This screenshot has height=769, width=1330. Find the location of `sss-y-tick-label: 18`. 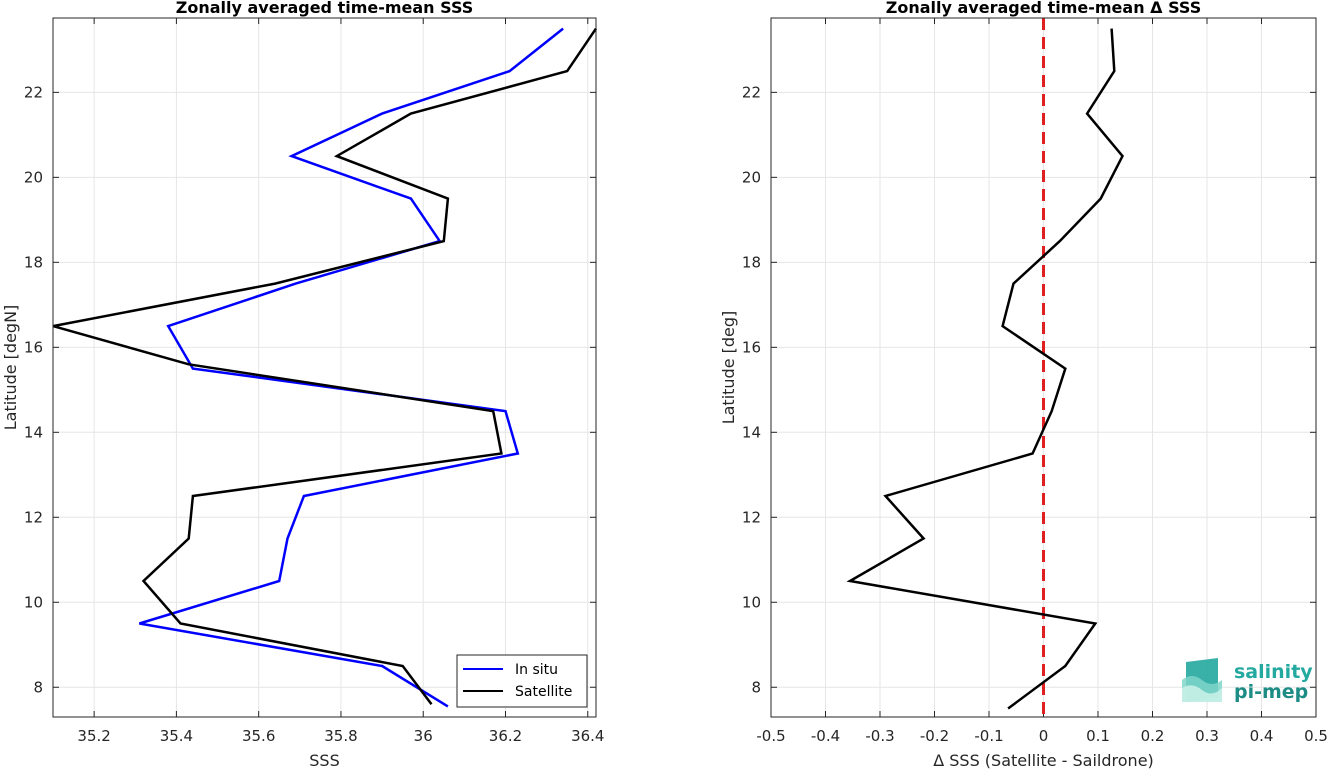

sss-y-tick-label: 18 is located at coordinates (33, 262).